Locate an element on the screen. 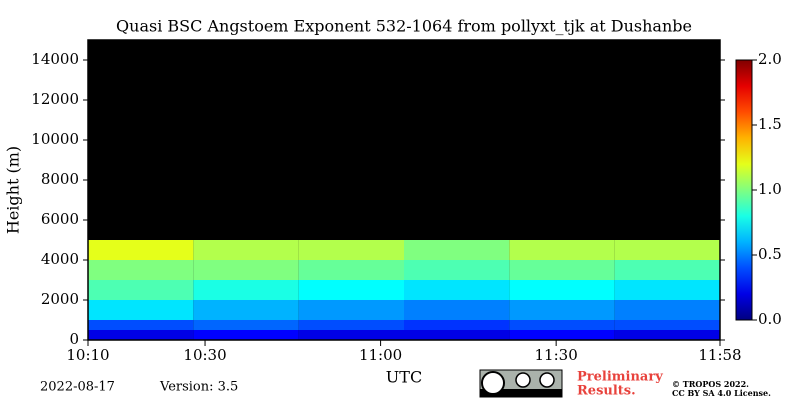 The image size is (800, 400). y-tick-label: 10000 is located at coordinates (55, 139).